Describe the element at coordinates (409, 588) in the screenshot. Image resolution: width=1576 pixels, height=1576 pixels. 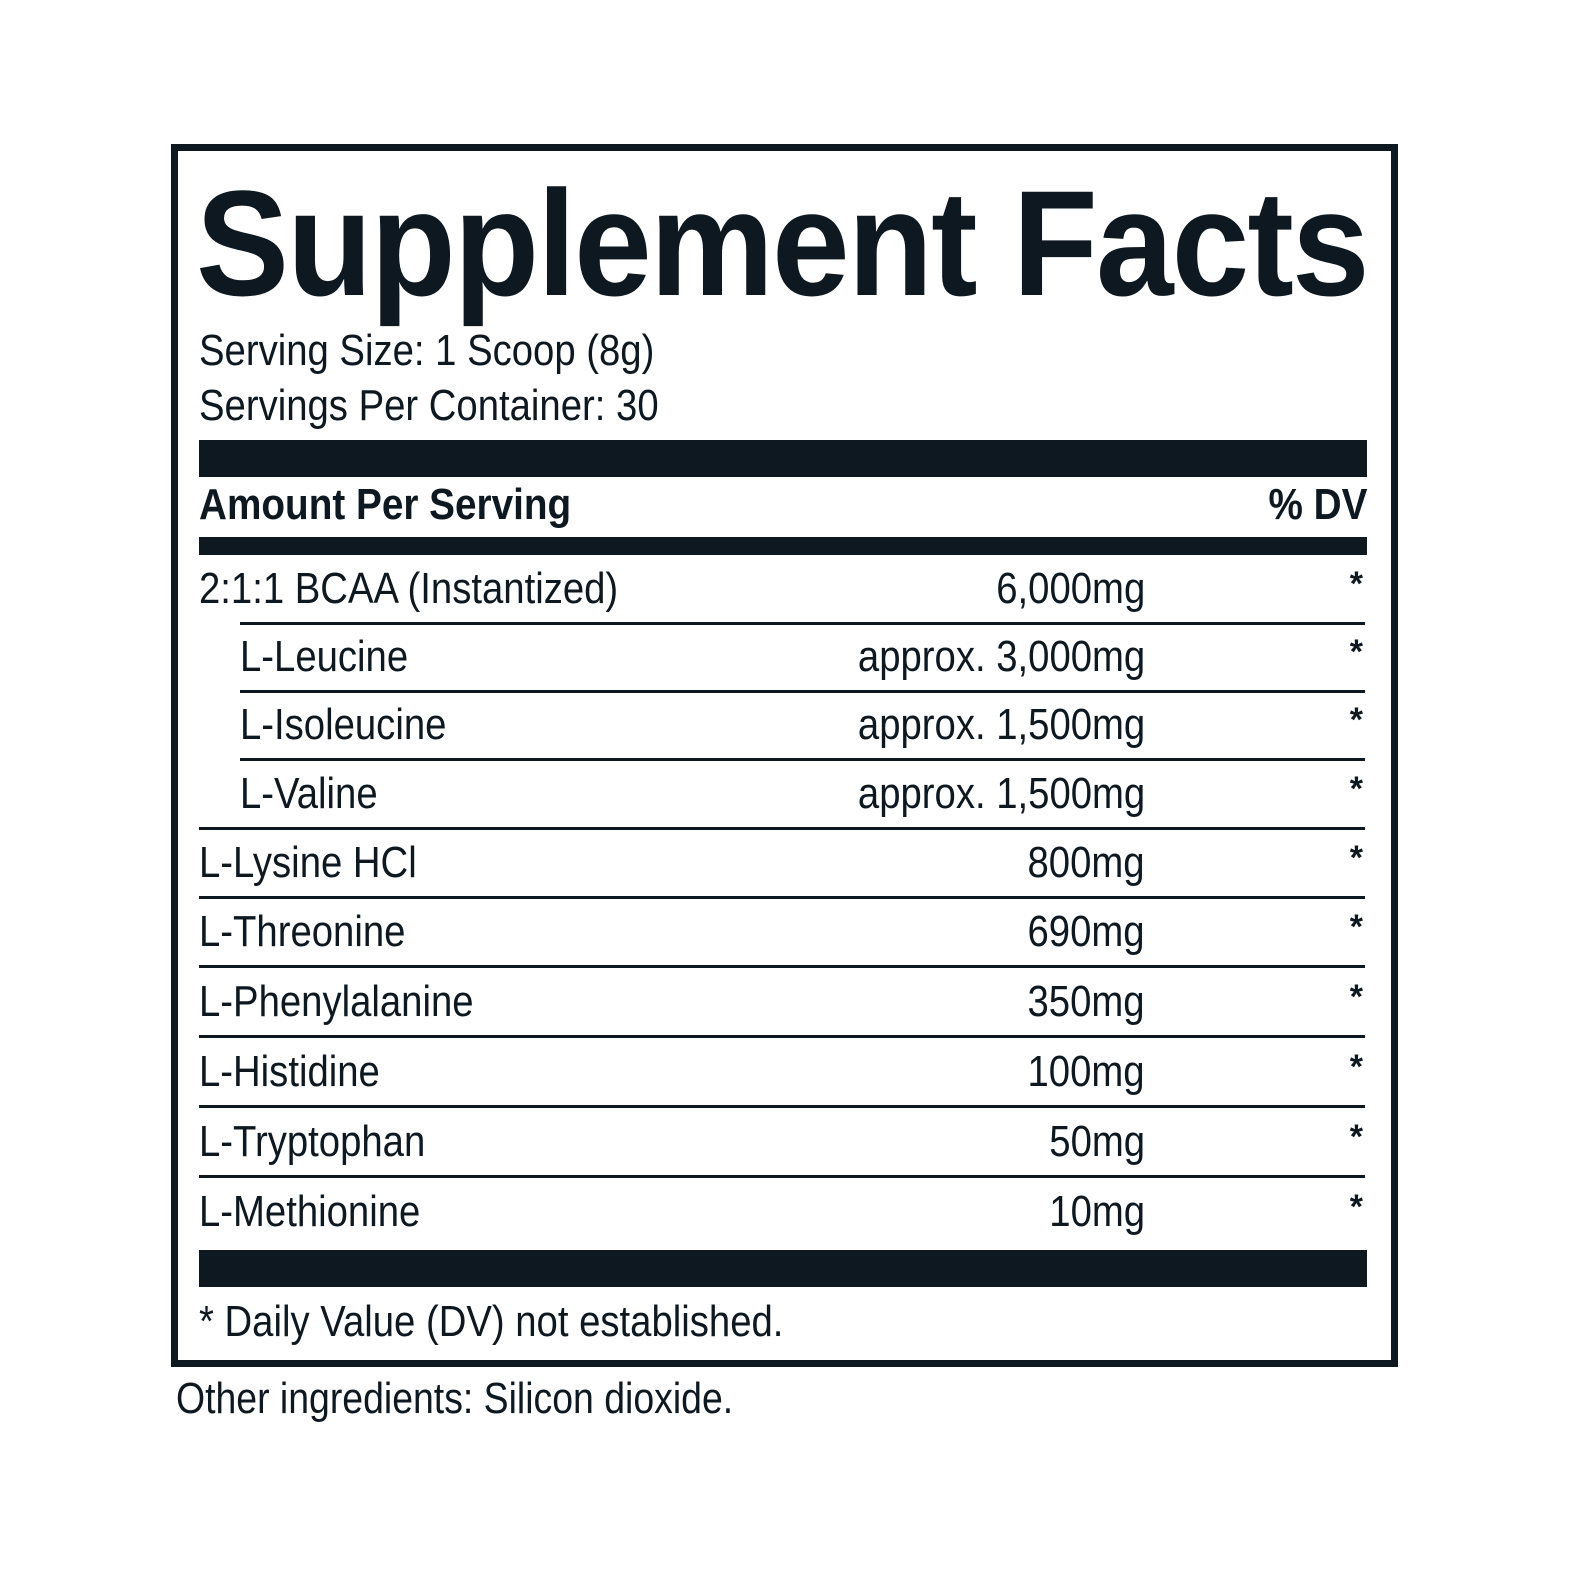
I see `ingredient-name: 2:1:1 BCAA (Instantized)` at that location.